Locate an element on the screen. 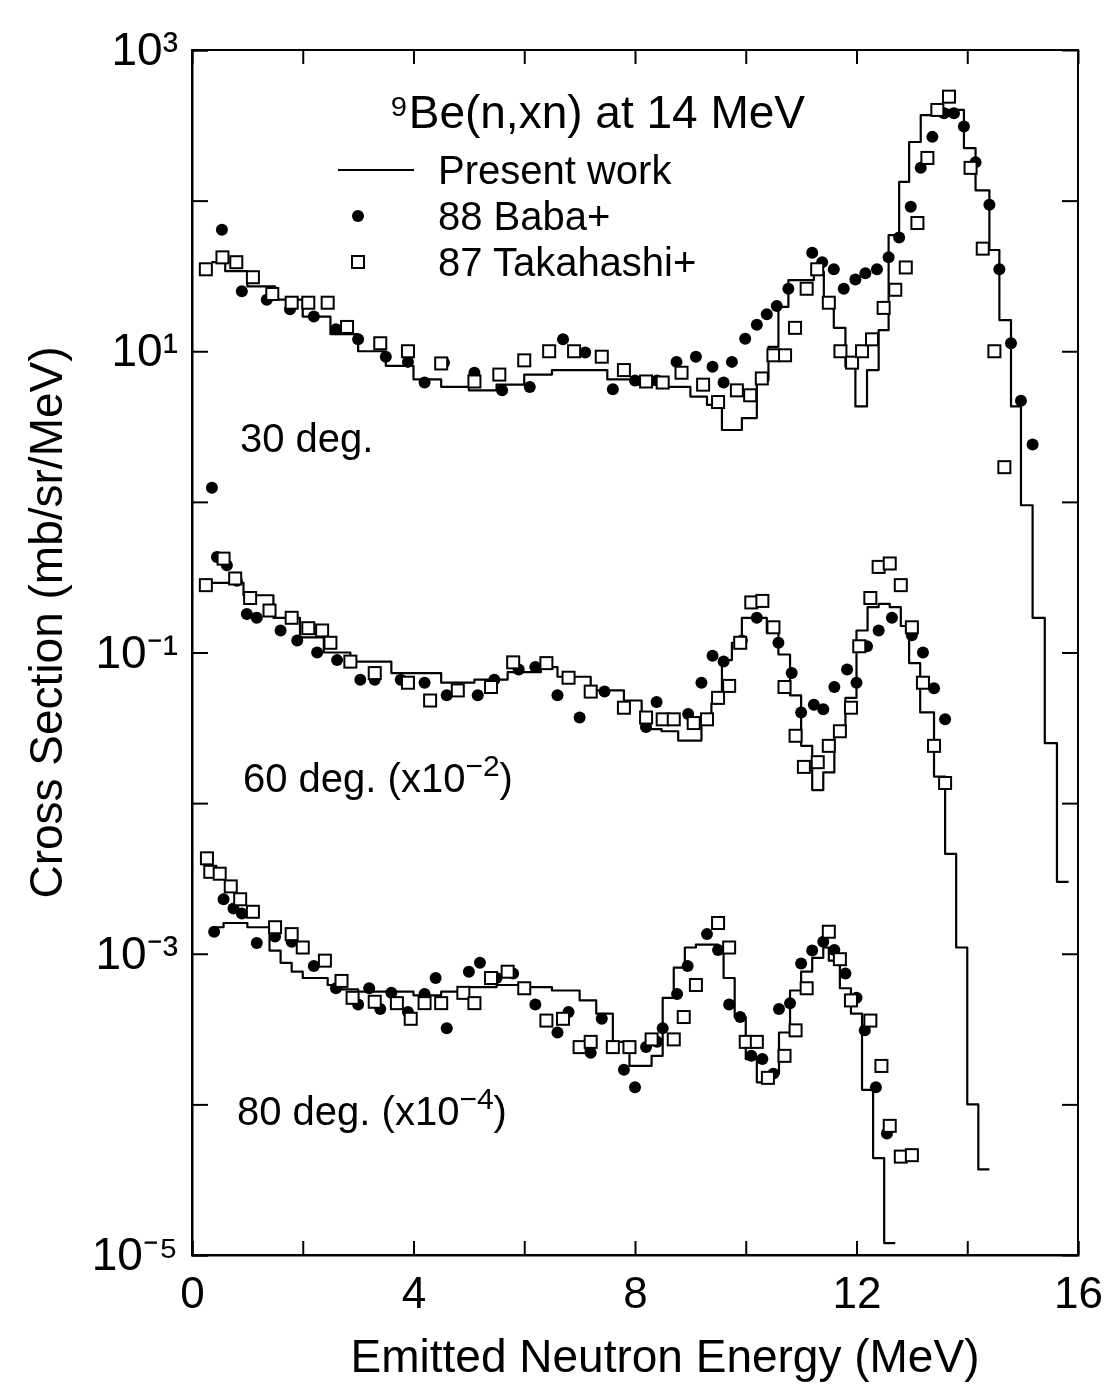 The height and width of the screenshot is (1387, 1115). legend-label: 87 Takahashi+ is located at coordinates (567, 262).